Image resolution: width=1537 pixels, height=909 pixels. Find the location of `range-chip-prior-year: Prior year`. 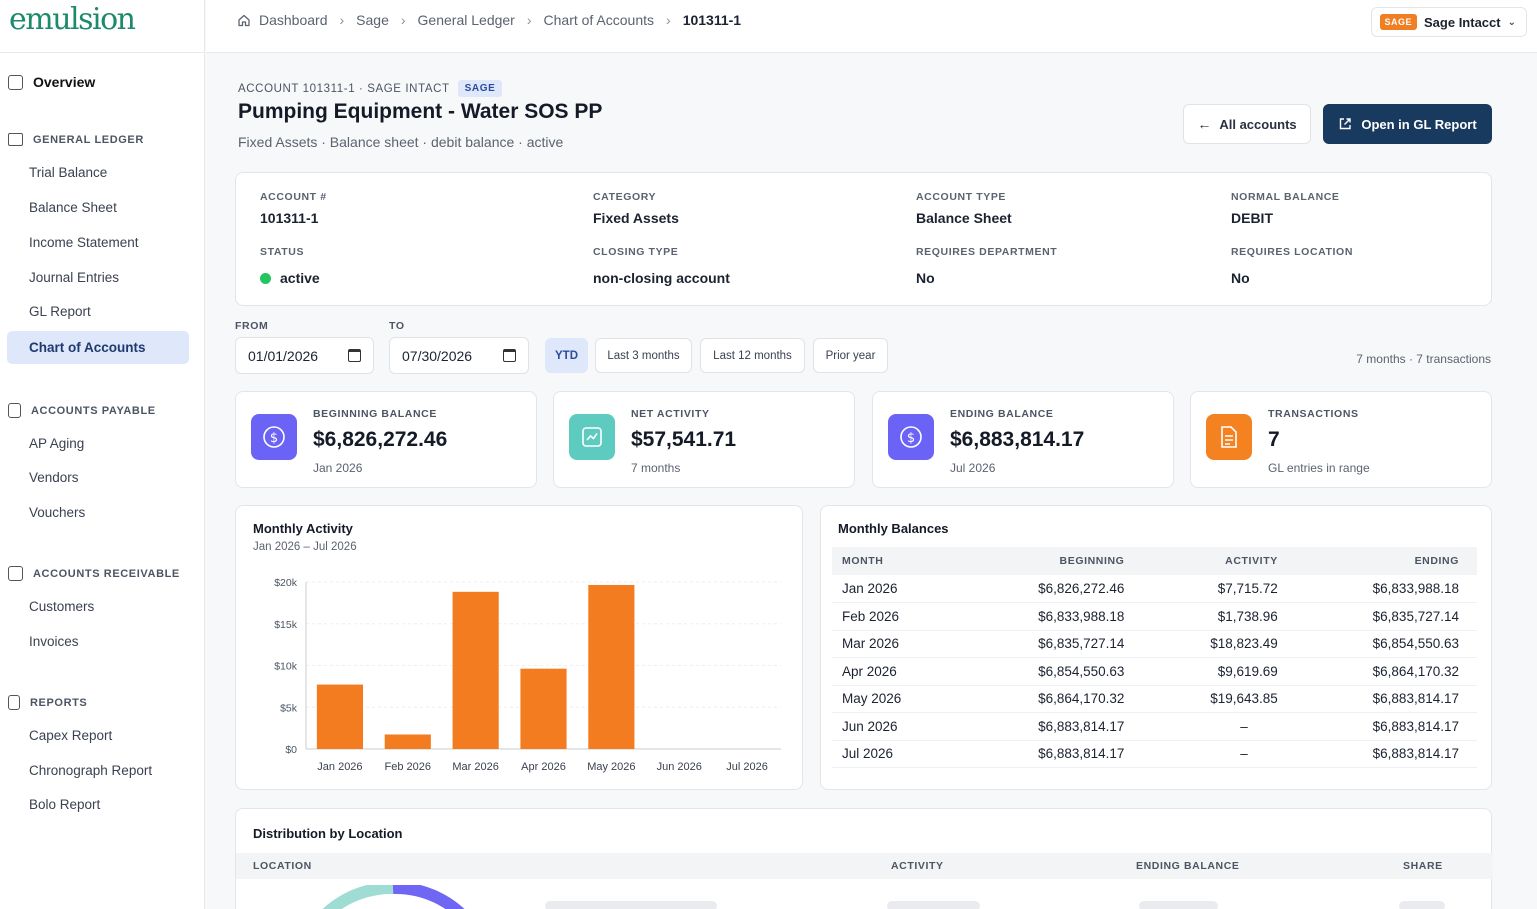

range-chip-prior-year: Prior year is located at coordinates (850, 355).